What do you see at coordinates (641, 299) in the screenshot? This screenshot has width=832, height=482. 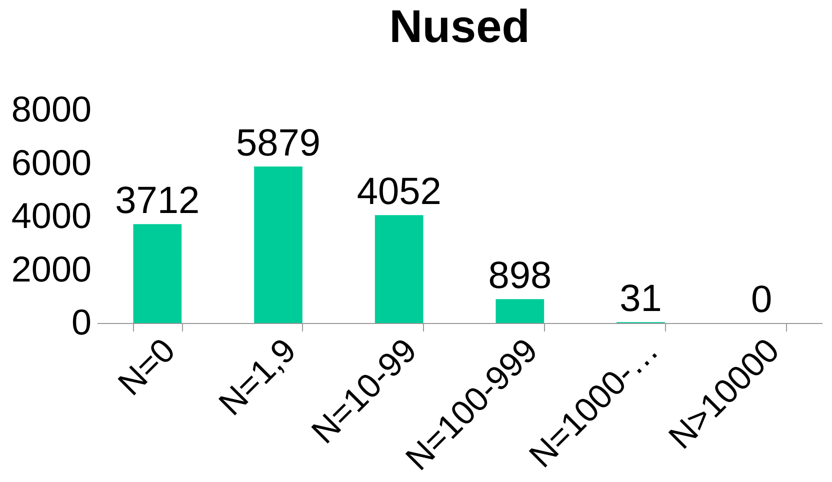 I see `data-label: 31` at bounding box center [641, 299].